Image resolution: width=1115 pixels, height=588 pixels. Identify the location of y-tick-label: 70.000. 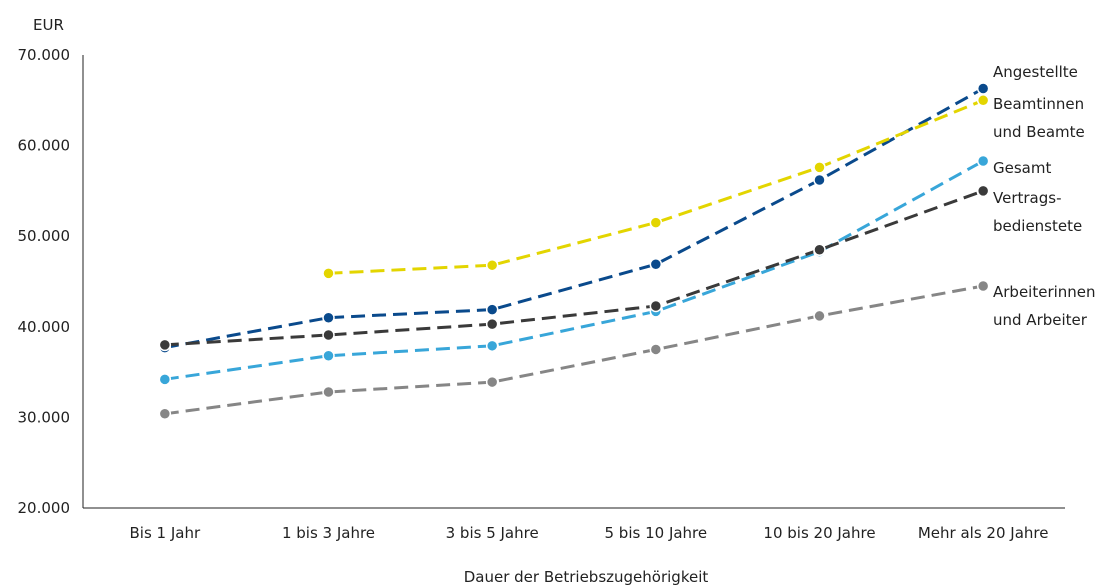
(44, 55).